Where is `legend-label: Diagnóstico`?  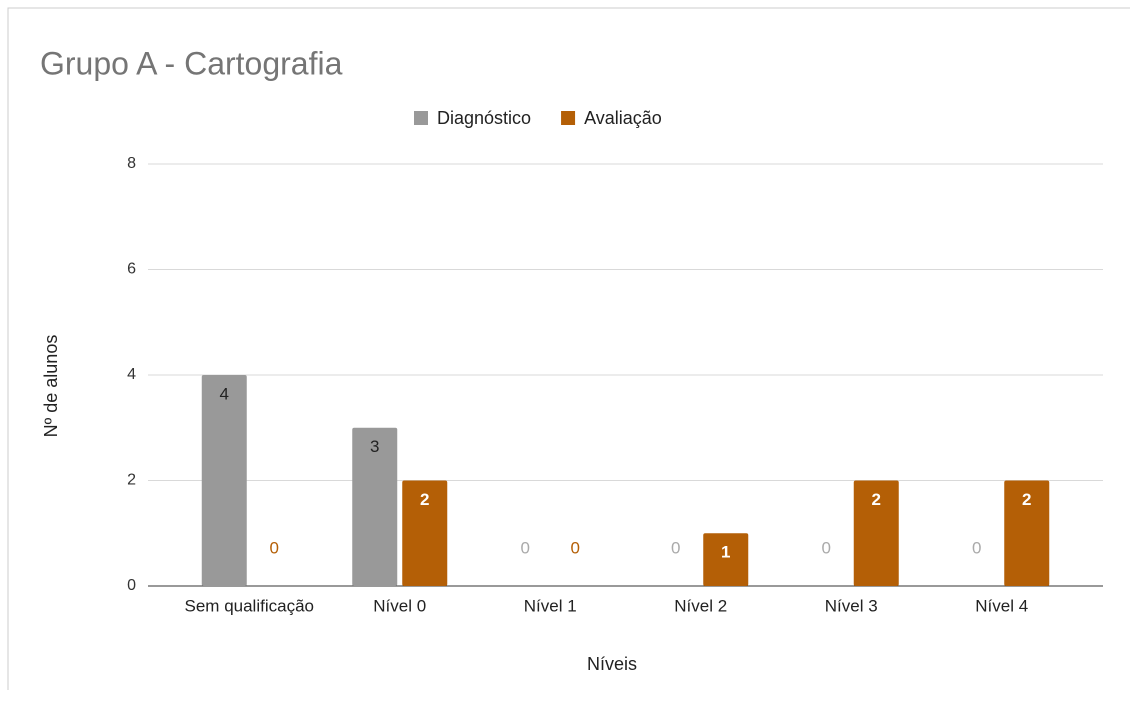 legend-label: Diagnóstico is located at coordinates (484, 118).